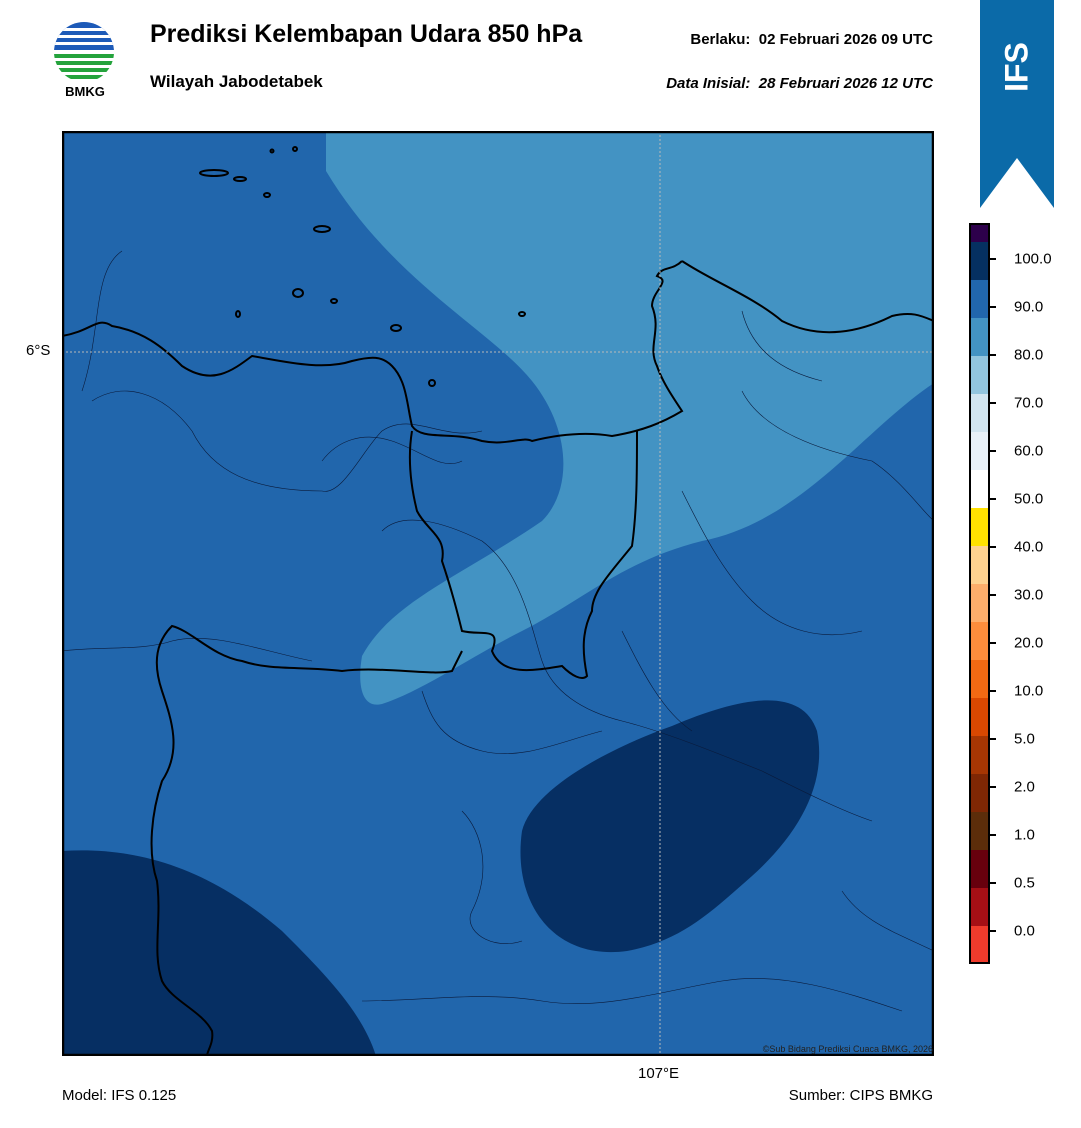  What do you see at coordinates (860, 1095) in the screenshot?
I see `source-label: Sumber: CIPS BMKG` at bounding box center [860, 1095].